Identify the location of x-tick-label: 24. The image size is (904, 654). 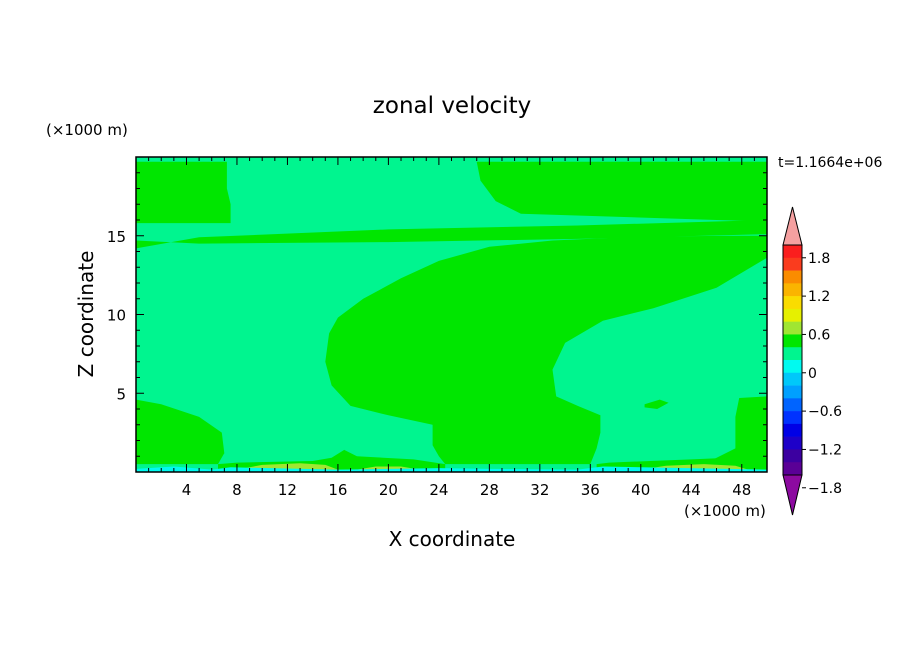
(438, 490).